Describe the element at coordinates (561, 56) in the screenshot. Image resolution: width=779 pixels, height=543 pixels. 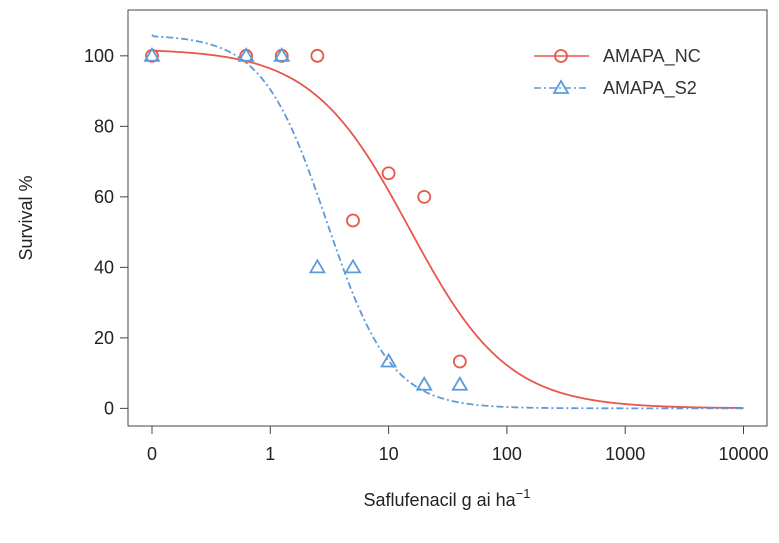
I see `legend-marker-amapa-nc` at that location.